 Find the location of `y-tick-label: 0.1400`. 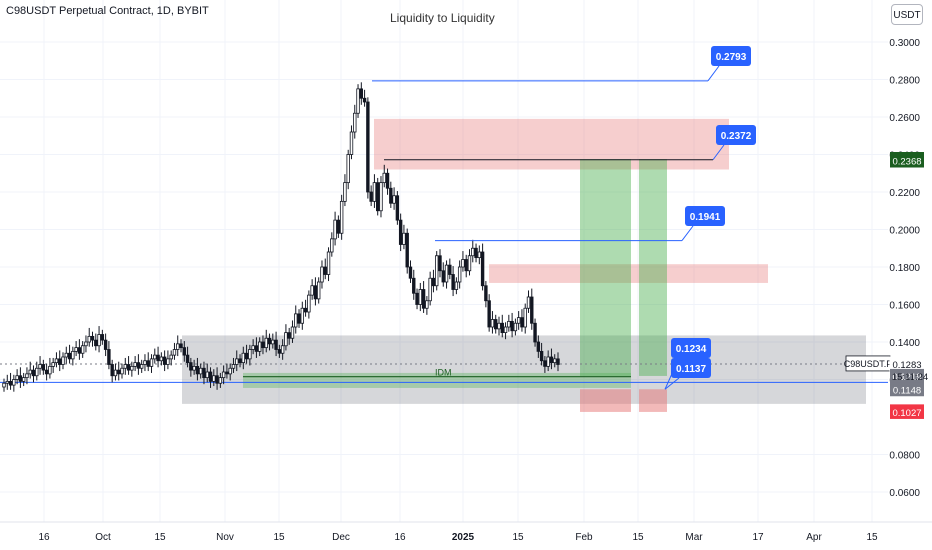

y-tick-label: 0.1400 is located at coordinates (904, 343).